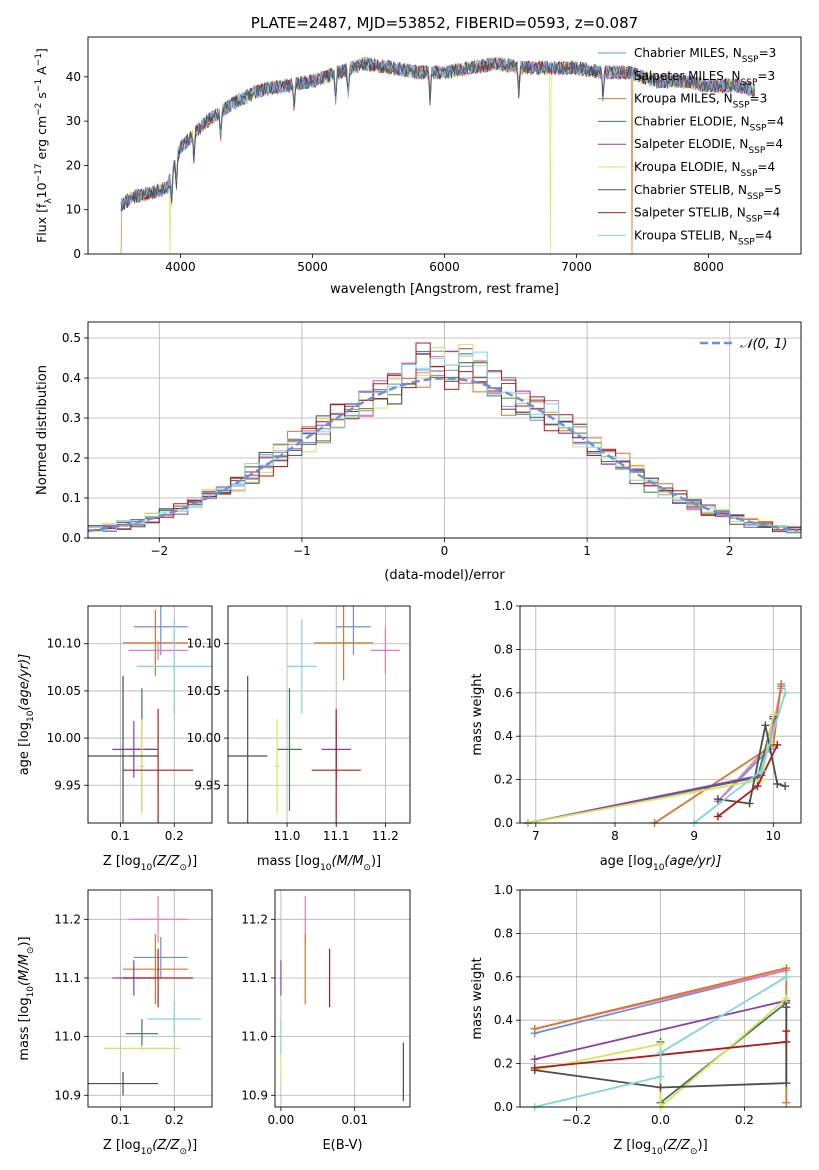 This screenshot has width=819, height=1170. Describe the element at coordinates (192, 861) in the screenshot. I see `age_vs_Z-xlabel-part: )]` at that location.